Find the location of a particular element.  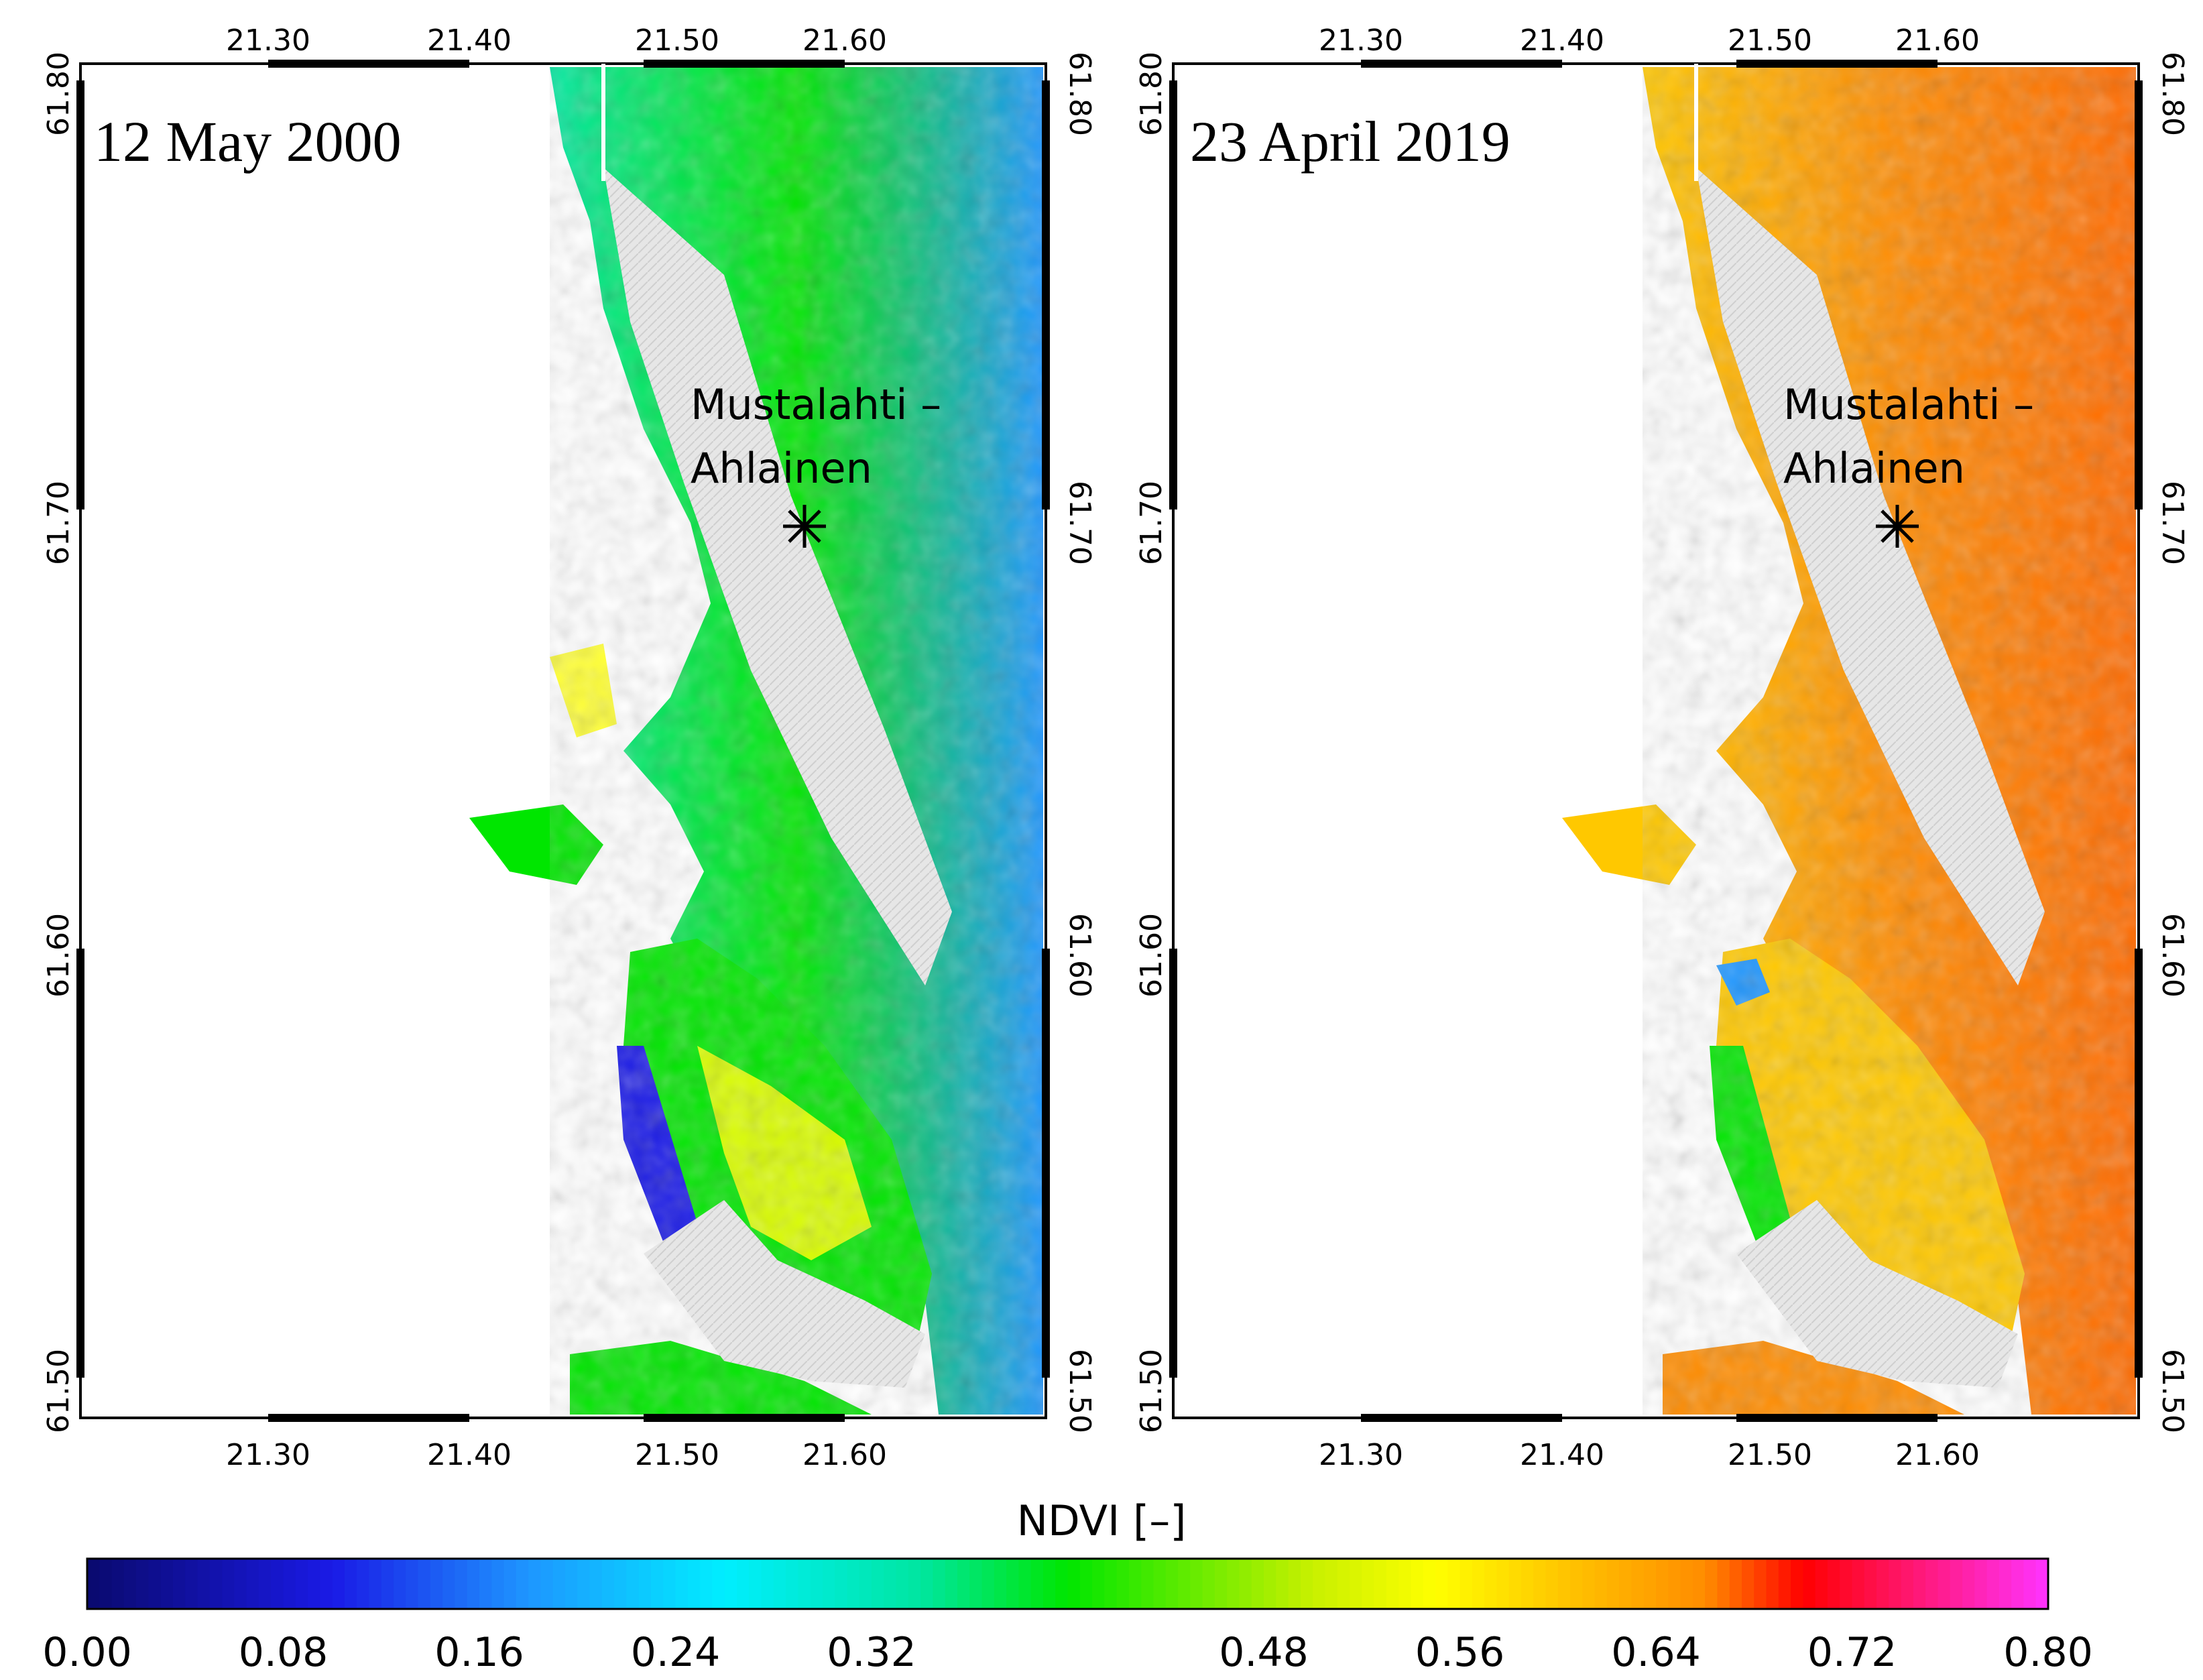

lon-tick-label: 21.60 is located at coordinates (1937, 40).